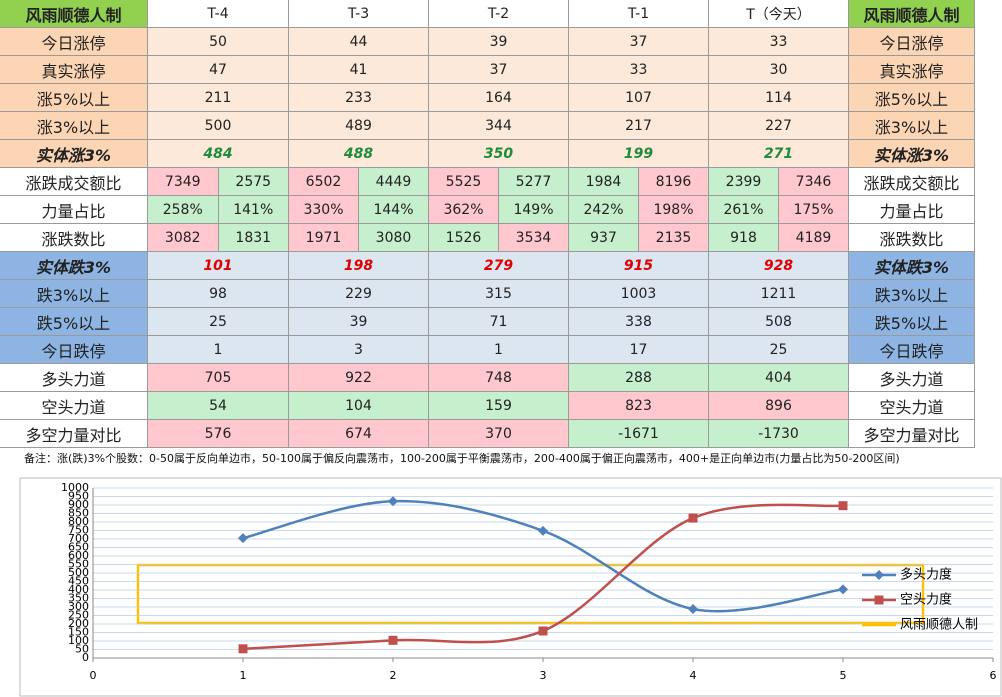  Describe the element at coordinates (926, 600) in the screenshot. I see `legend-label: 空头力度` at that location.